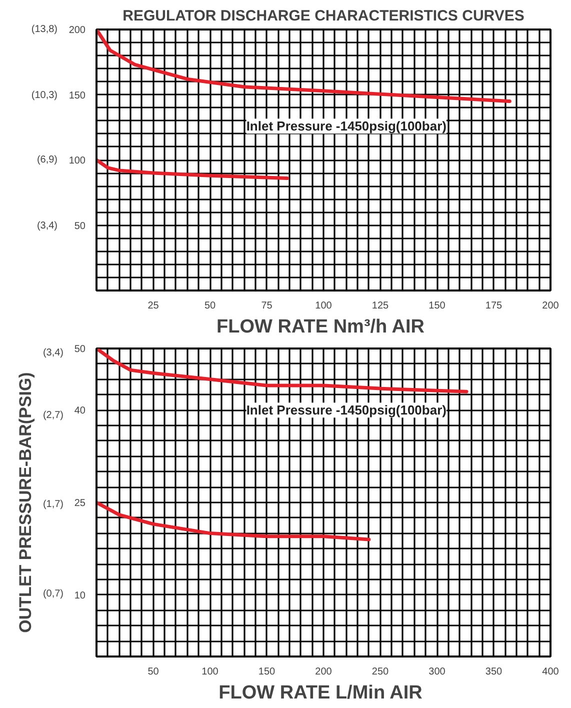  What do you see at coordinates (77, 96) in the screenshot?
I see `y-tick-label: 150` at bounding box center [77, 96].